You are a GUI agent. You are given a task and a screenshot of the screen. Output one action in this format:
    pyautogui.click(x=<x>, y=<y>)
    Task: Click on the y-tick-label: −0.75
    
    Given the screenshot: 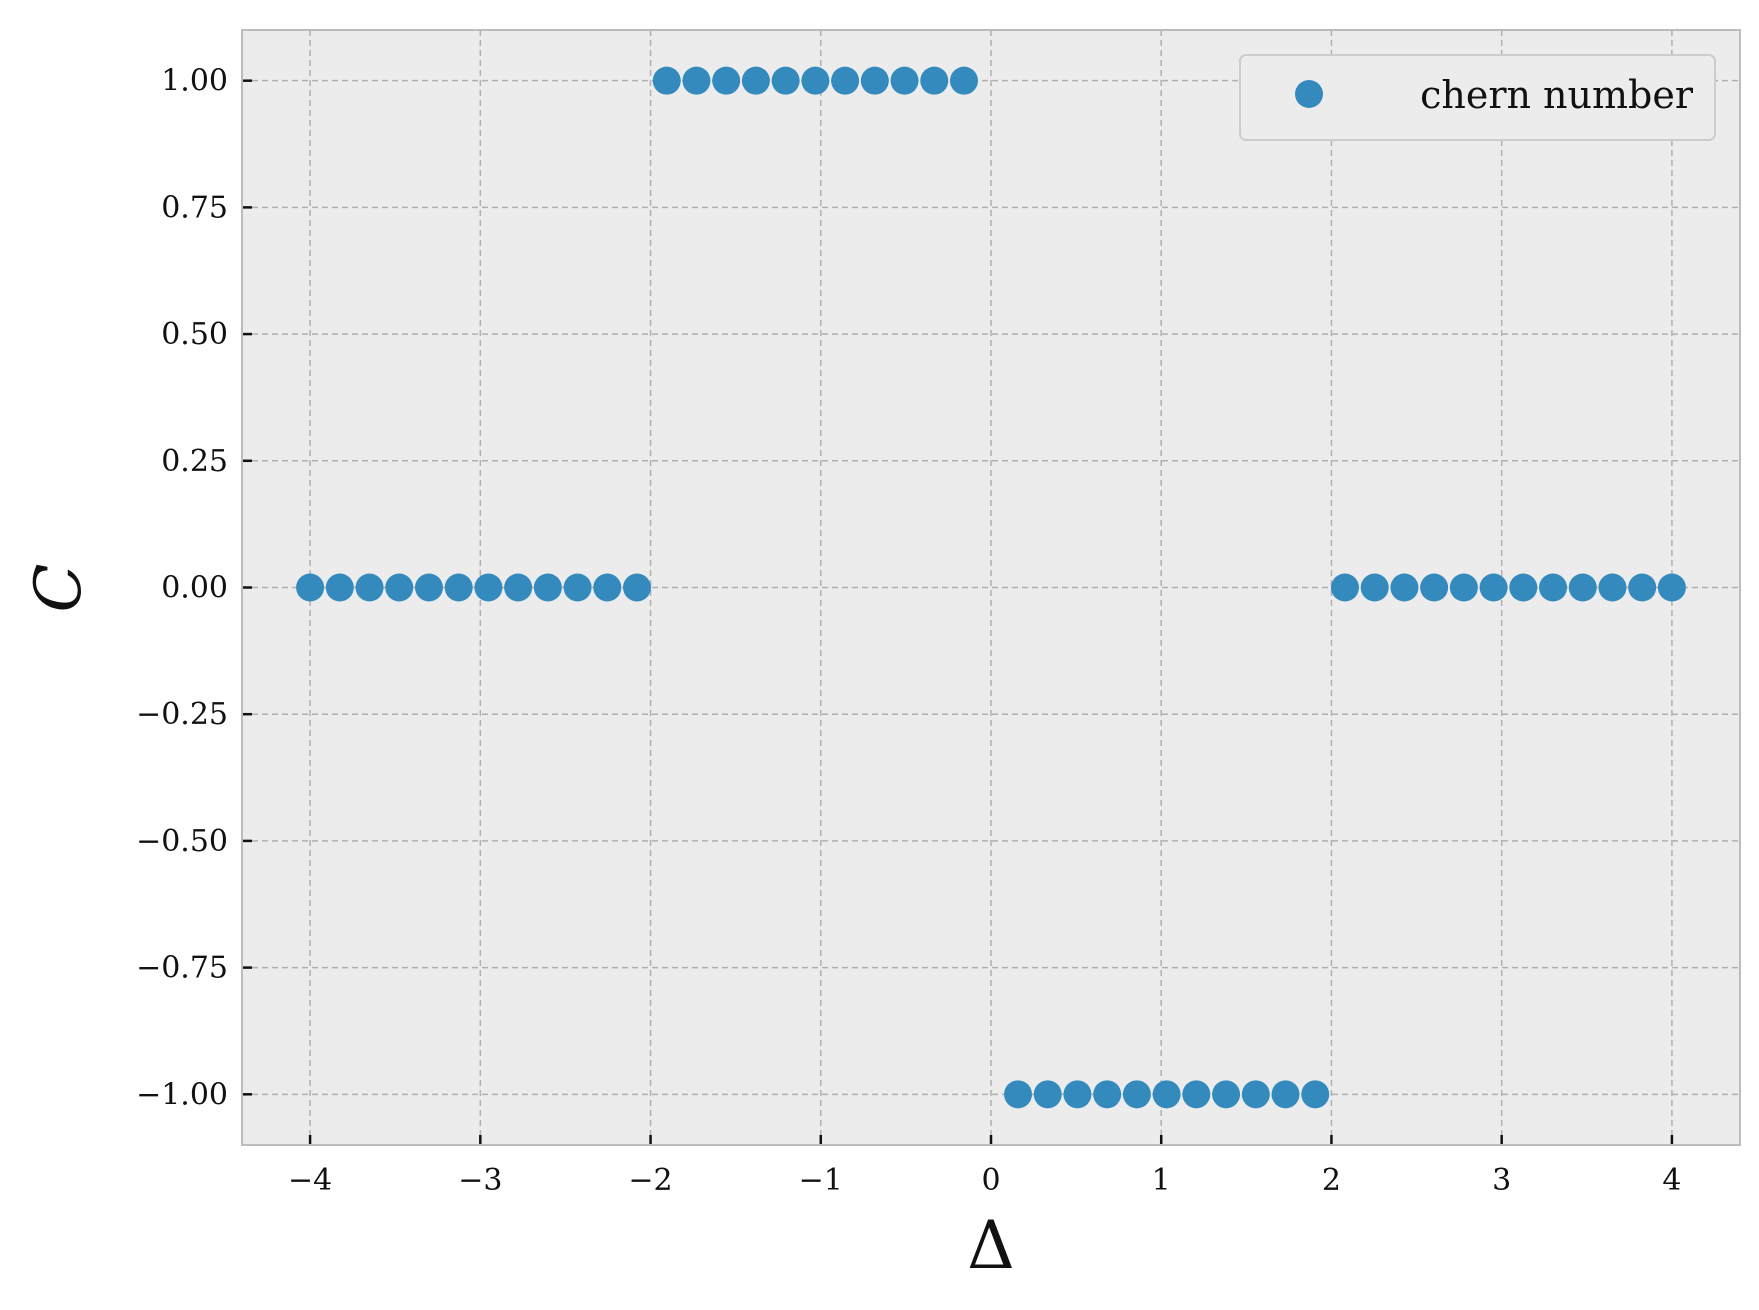 What is the action you would take?
    pyautogui.click(x=182, y=968)
    